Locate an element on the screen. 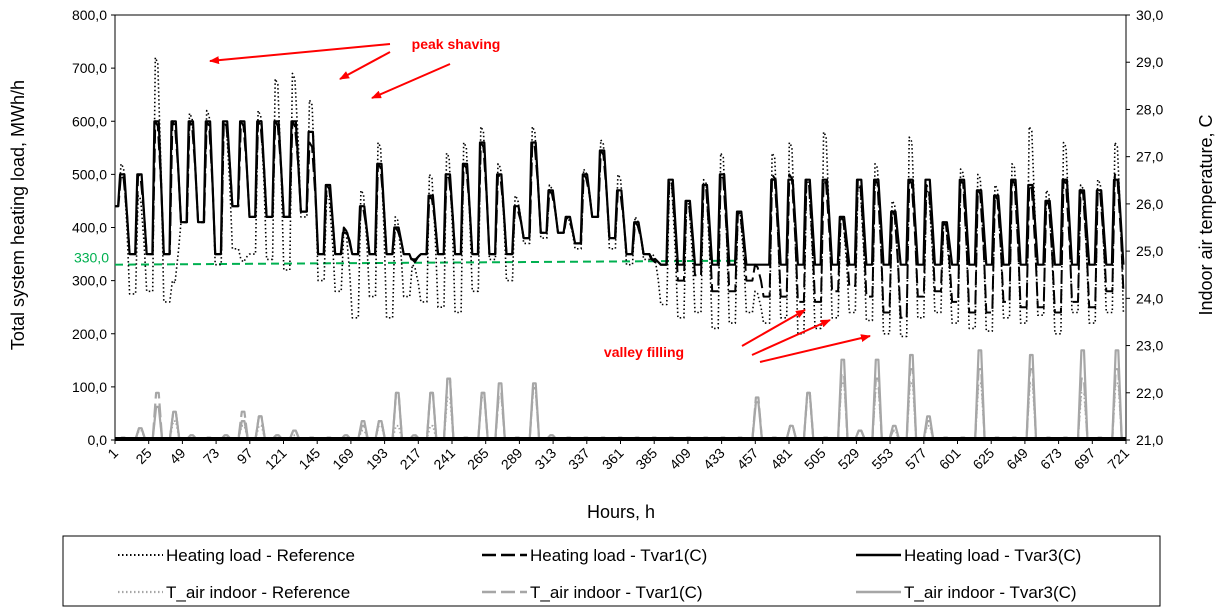  x-tick-label: 361 is located at coordinates (613, 459).